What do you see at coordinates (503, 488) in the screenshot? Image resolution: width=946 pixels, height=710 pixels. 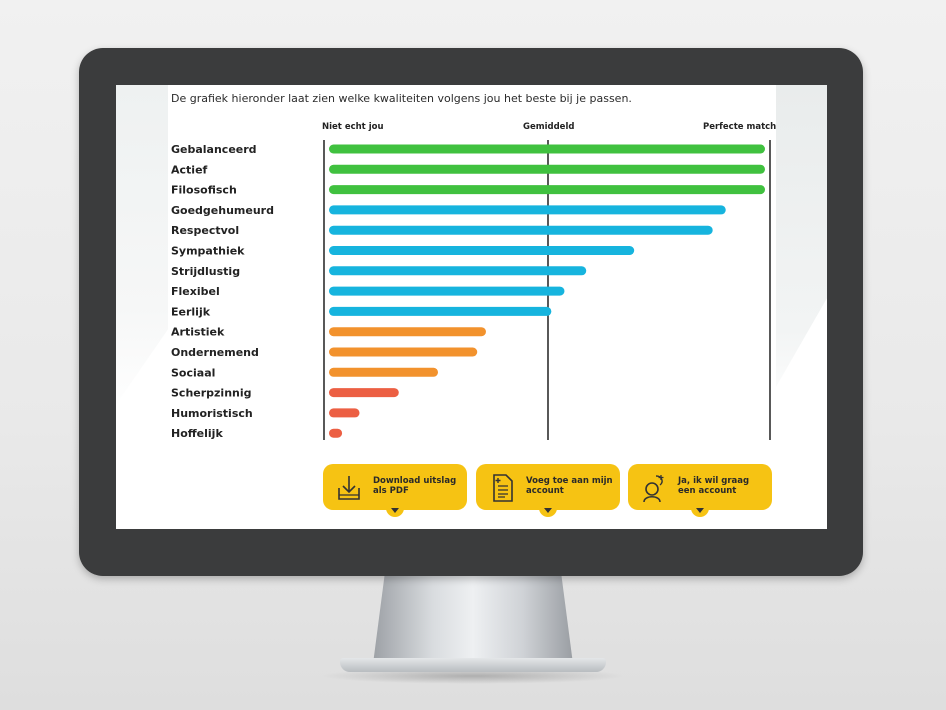 I see `document-add-icon` at bounding box center [503, 488].